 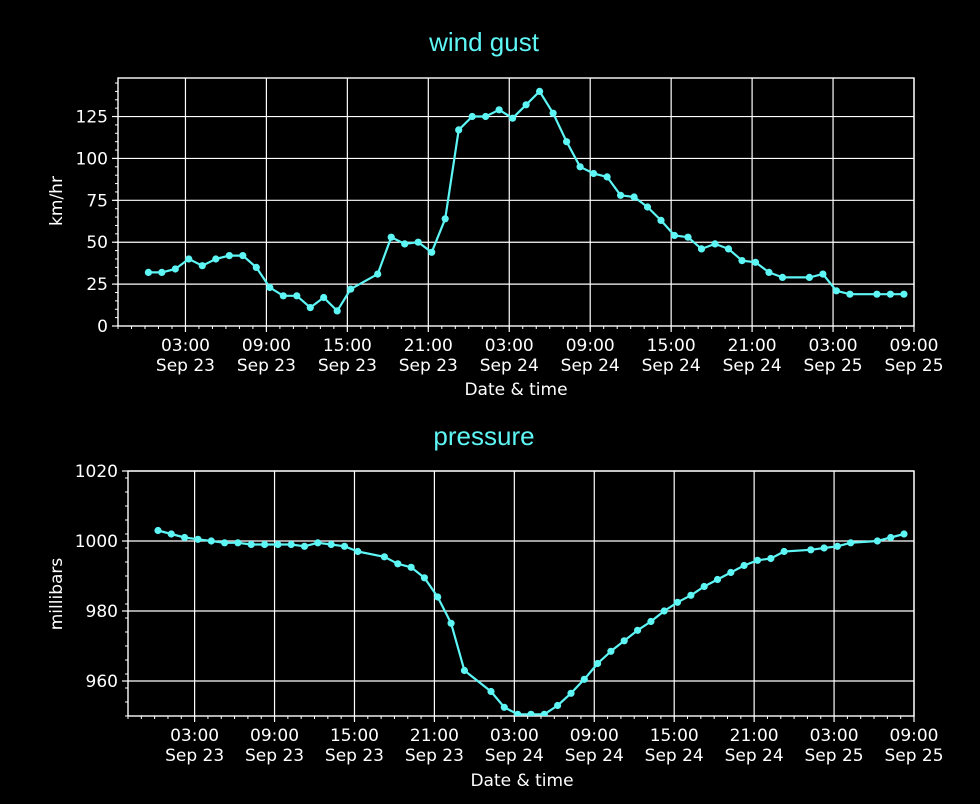 What do you see at coordinates (483, 436) in the screenshot?
I see `pressure-chart-title: pressure` at bounding box center [483, 436].